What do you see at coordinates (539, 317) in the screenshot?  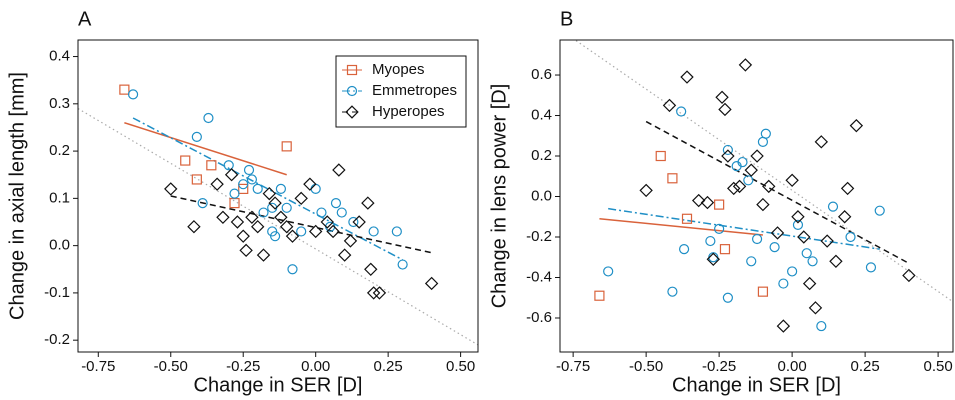 I see `y-tick-label: -0.6` at bounding box center [539, 317].